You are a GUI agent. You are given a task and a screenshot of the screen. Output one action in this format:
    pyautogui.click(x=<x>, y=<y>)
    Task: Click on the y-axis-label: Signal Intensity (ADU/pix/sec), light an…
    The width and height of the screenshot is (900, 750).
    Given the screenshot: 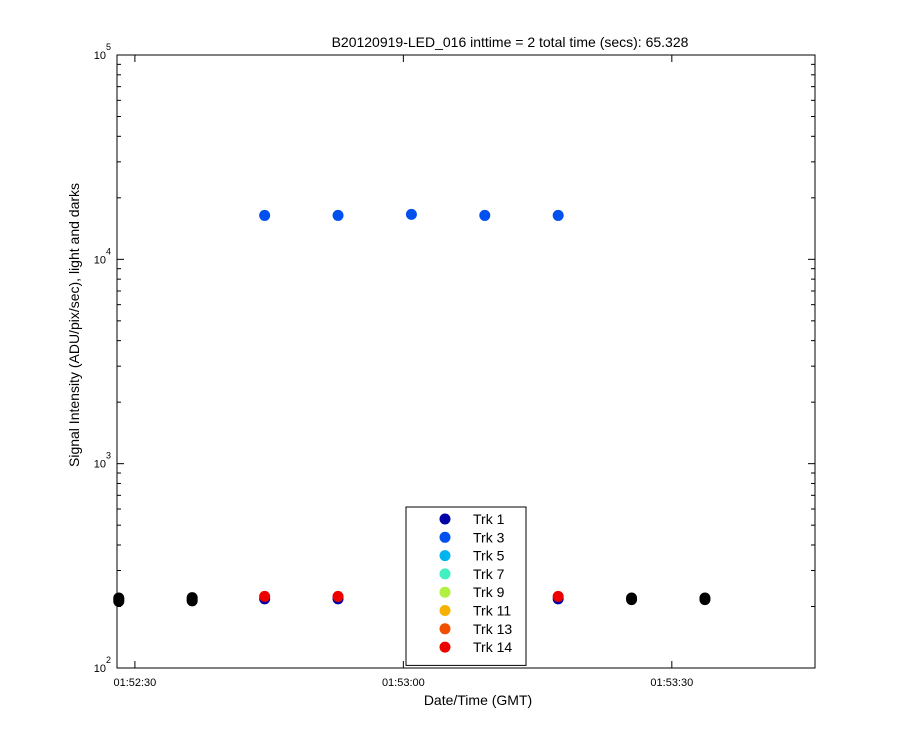 What is the action you would take?
    pyautogui.click(x=74, y=325)
    